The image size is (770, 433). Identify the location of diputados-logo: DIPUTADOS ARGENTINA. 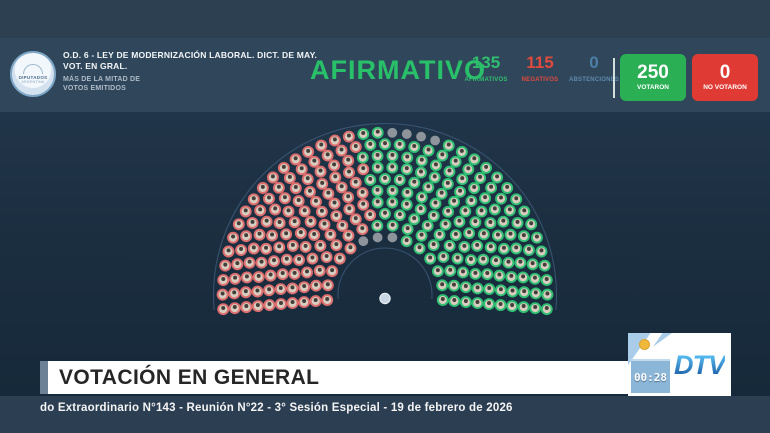
(33, 74).